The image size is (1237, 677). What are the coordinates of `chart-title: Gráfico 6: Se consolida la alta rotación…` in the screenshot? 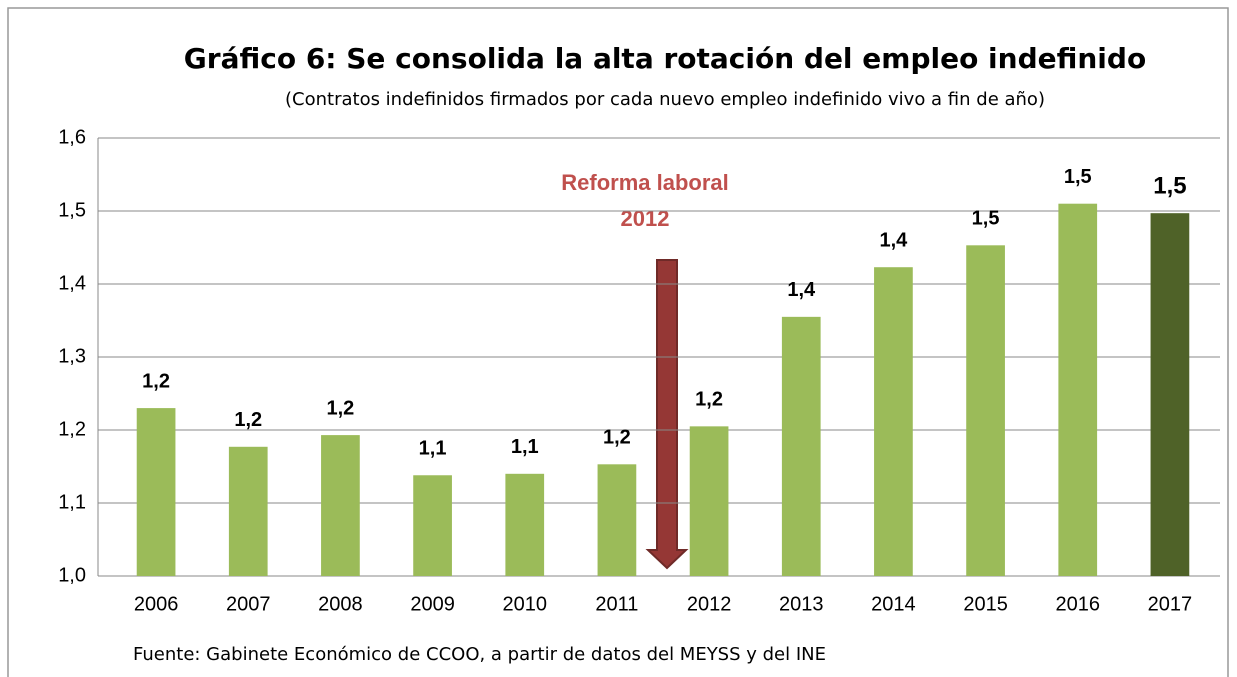 It's located at (665, 58).